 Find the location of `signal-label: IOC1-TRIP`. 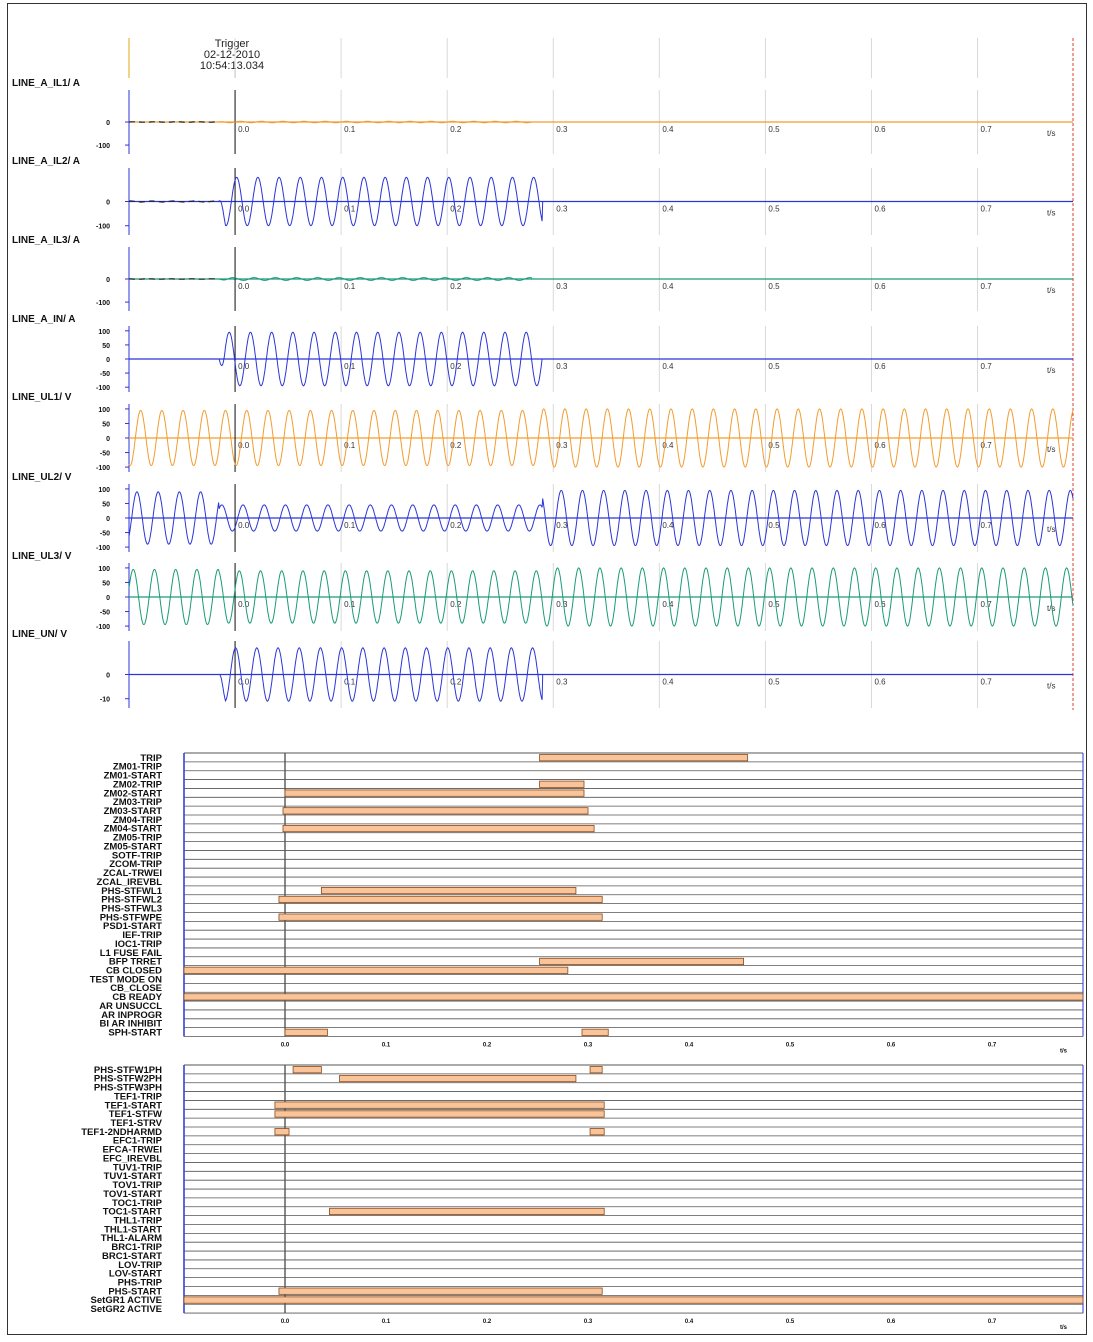

signal-label: IOC1-TRIP is located at coordinates (139, 944).